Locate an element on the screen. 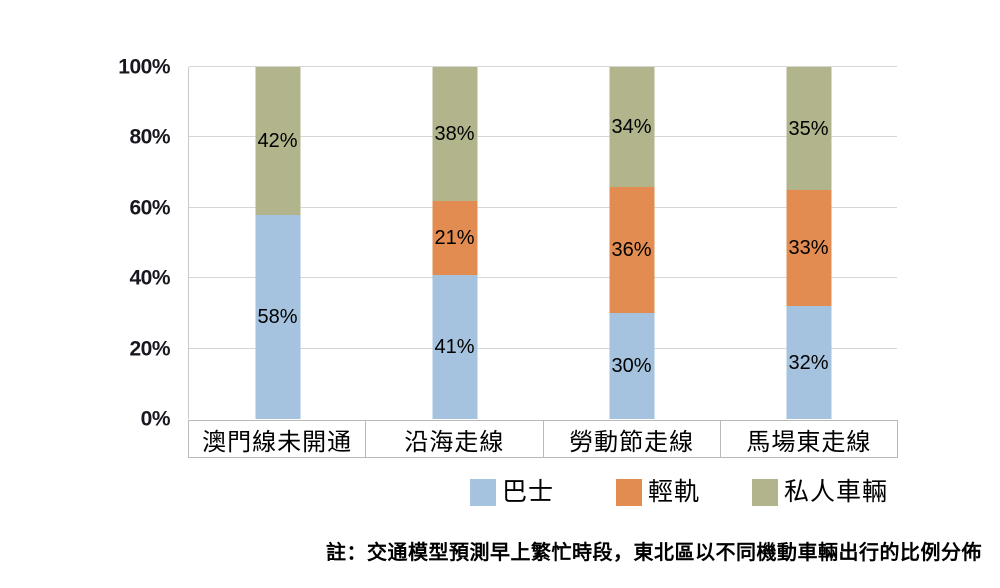  bar-segment-label: 30% is located at coordinates (631, 366).